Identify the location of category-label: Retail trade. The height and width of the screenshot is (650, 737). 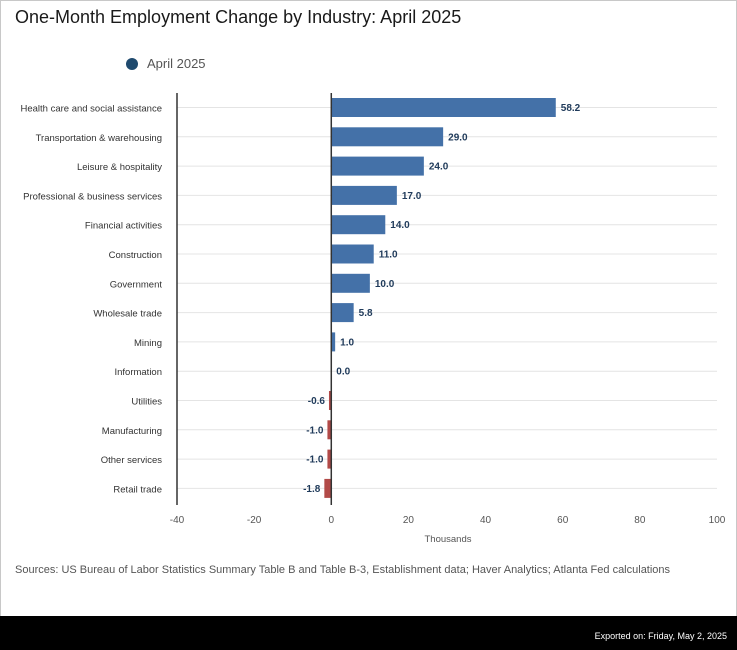
(137, 489).